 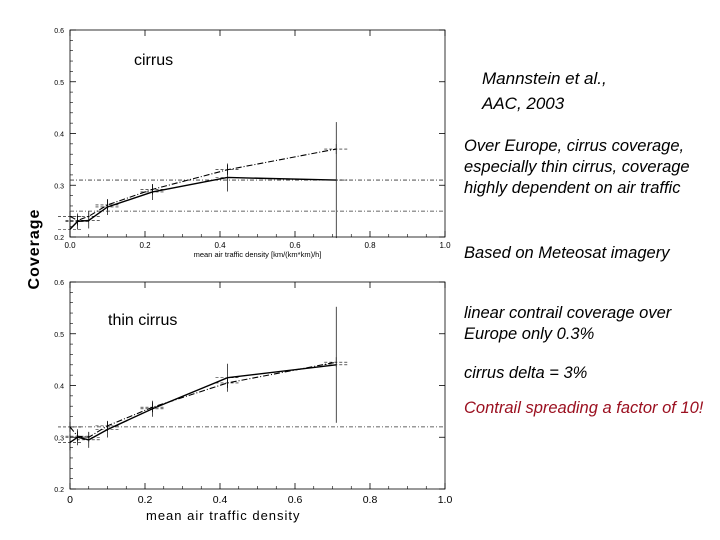 I want to click on citation: Mannstein et al., AAC, 2003, so click(x=544, y=91).